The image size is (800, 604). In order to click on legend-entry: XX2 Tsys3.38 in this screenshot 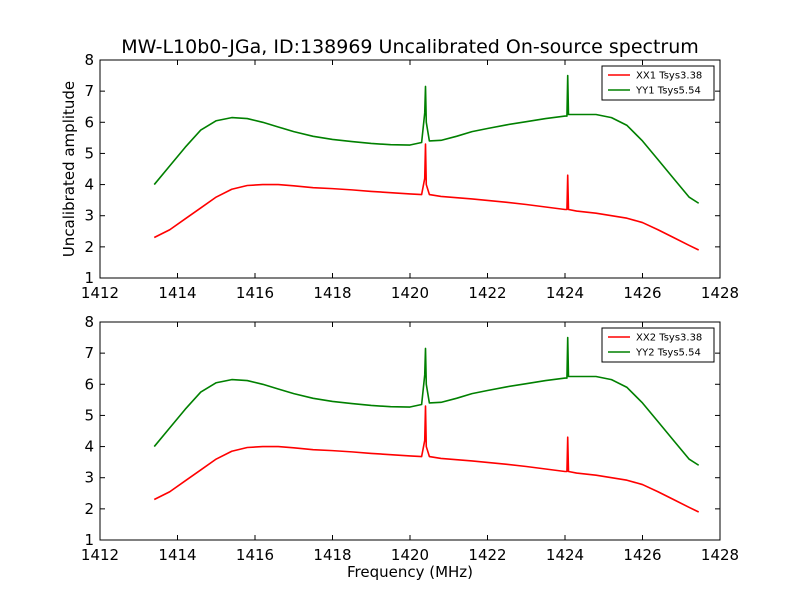, I will do `click(669, 338)`.